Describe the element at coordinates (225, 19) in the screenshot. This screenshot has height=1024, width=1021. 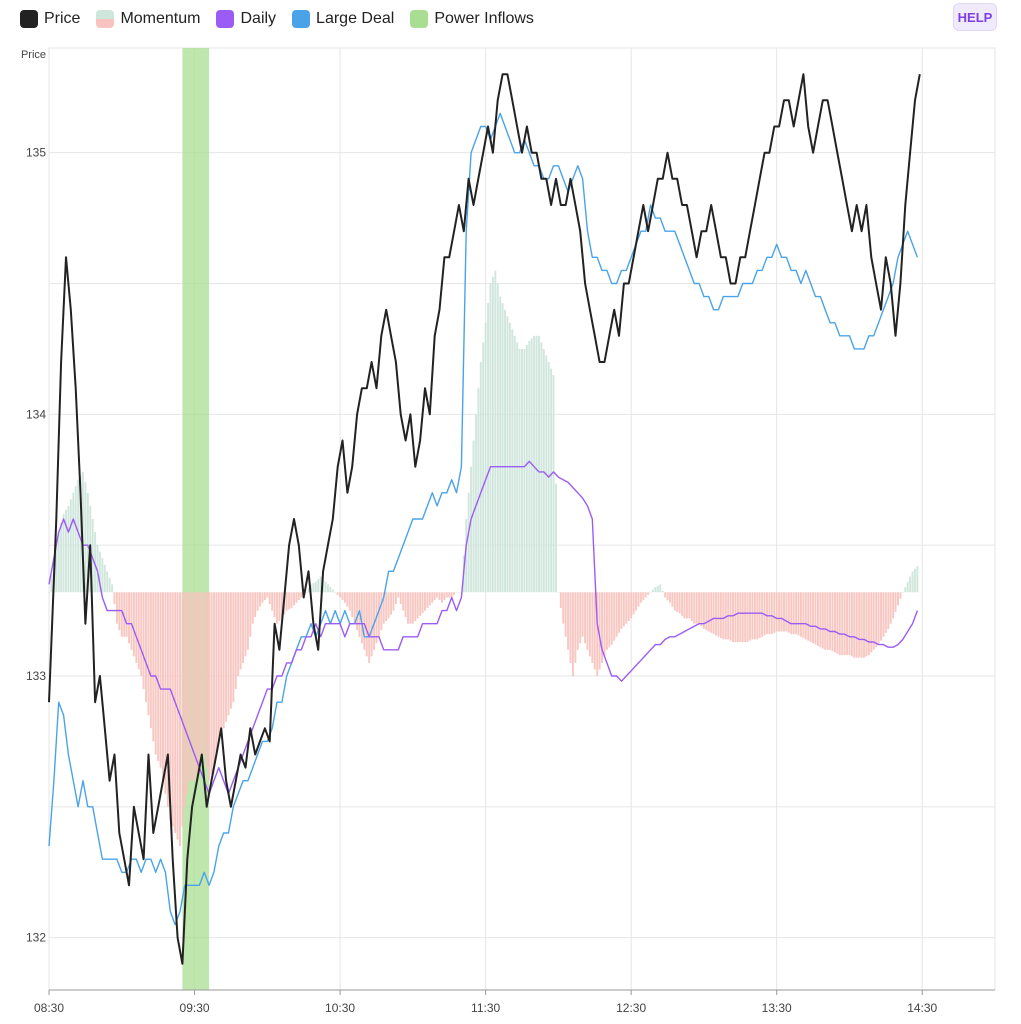
I see `daily-swatch` at that location.